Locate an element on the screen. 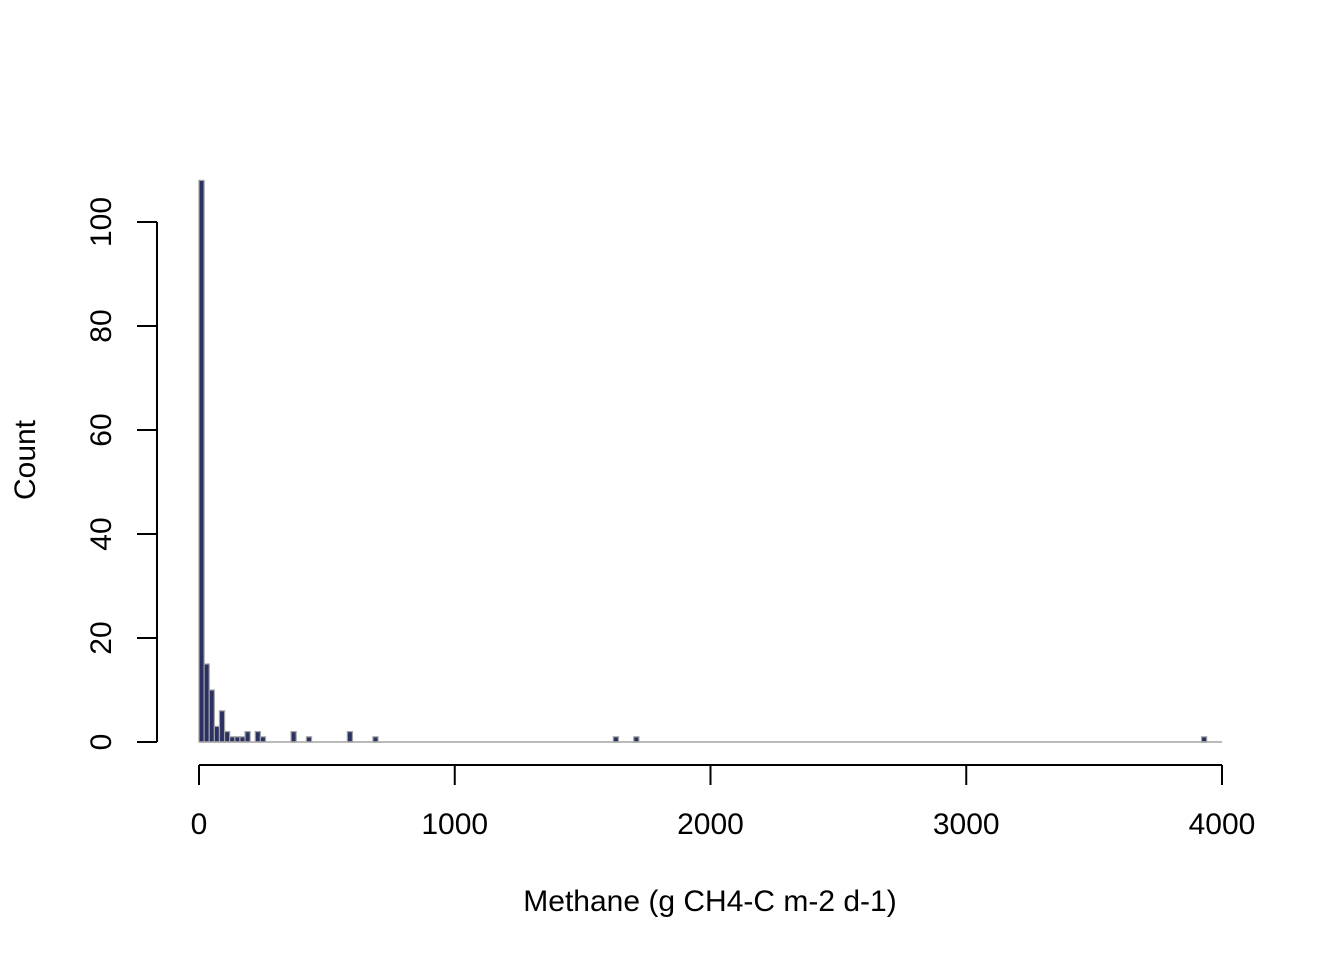 This screenshot has height=965, width=1344. x-tick-label-2000: 2000 is located at coordinates (710, 824).